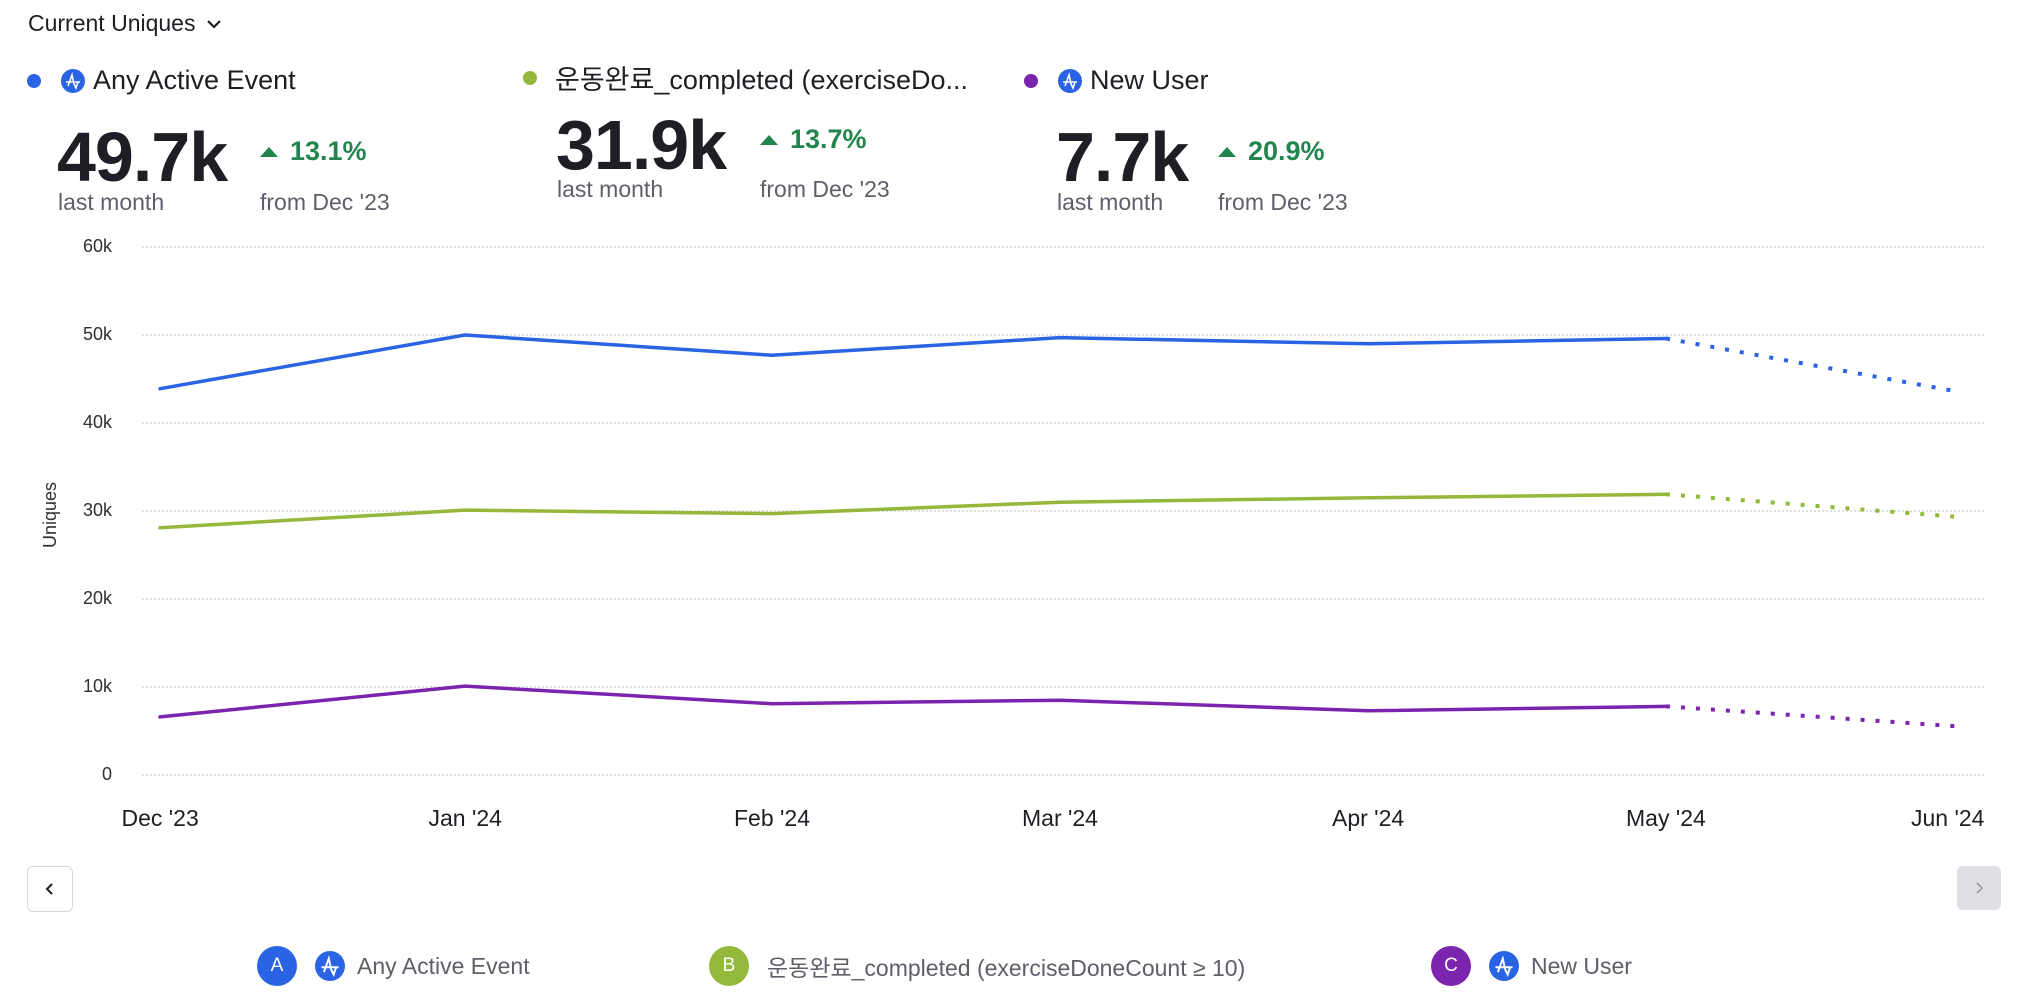  What do you see at coordinates (97, 598) in the screenshot?
I see `y-tick-label: 20k` at bounding box center [97, 598].